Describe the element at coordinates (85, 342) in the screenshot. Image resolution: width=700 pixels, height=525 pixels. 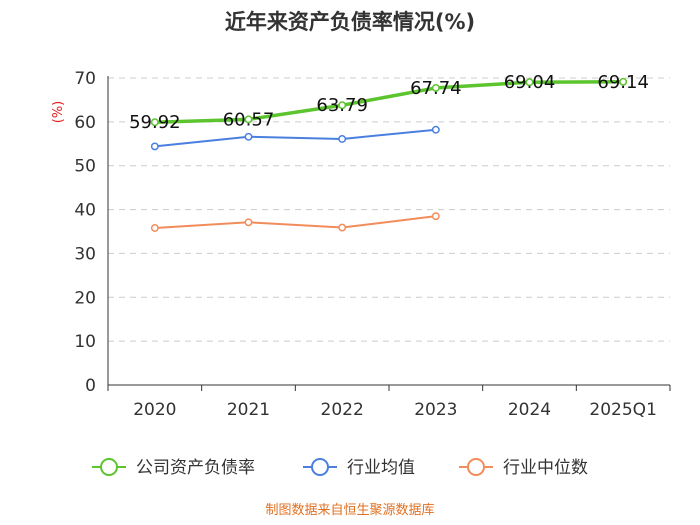
I see `y-tick-label: 10` at that location.